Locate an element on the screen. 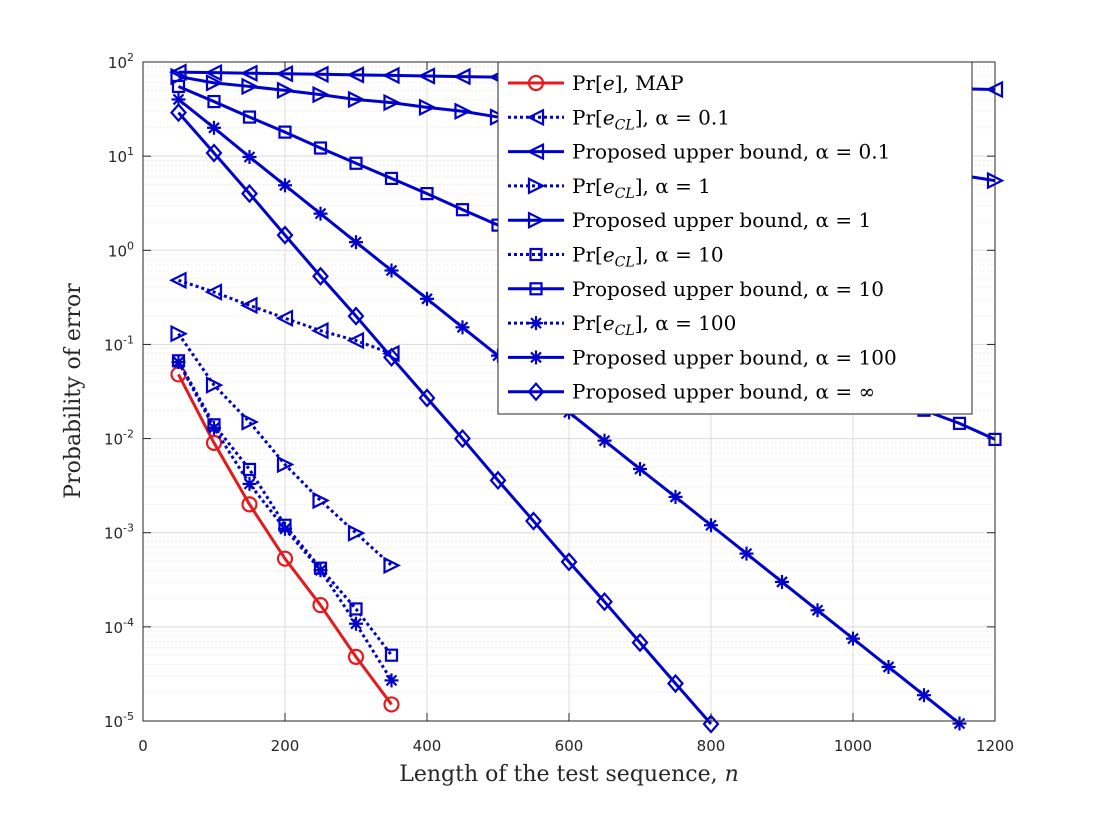  y-tick-label: 10² is located at coordinates (121, 61).